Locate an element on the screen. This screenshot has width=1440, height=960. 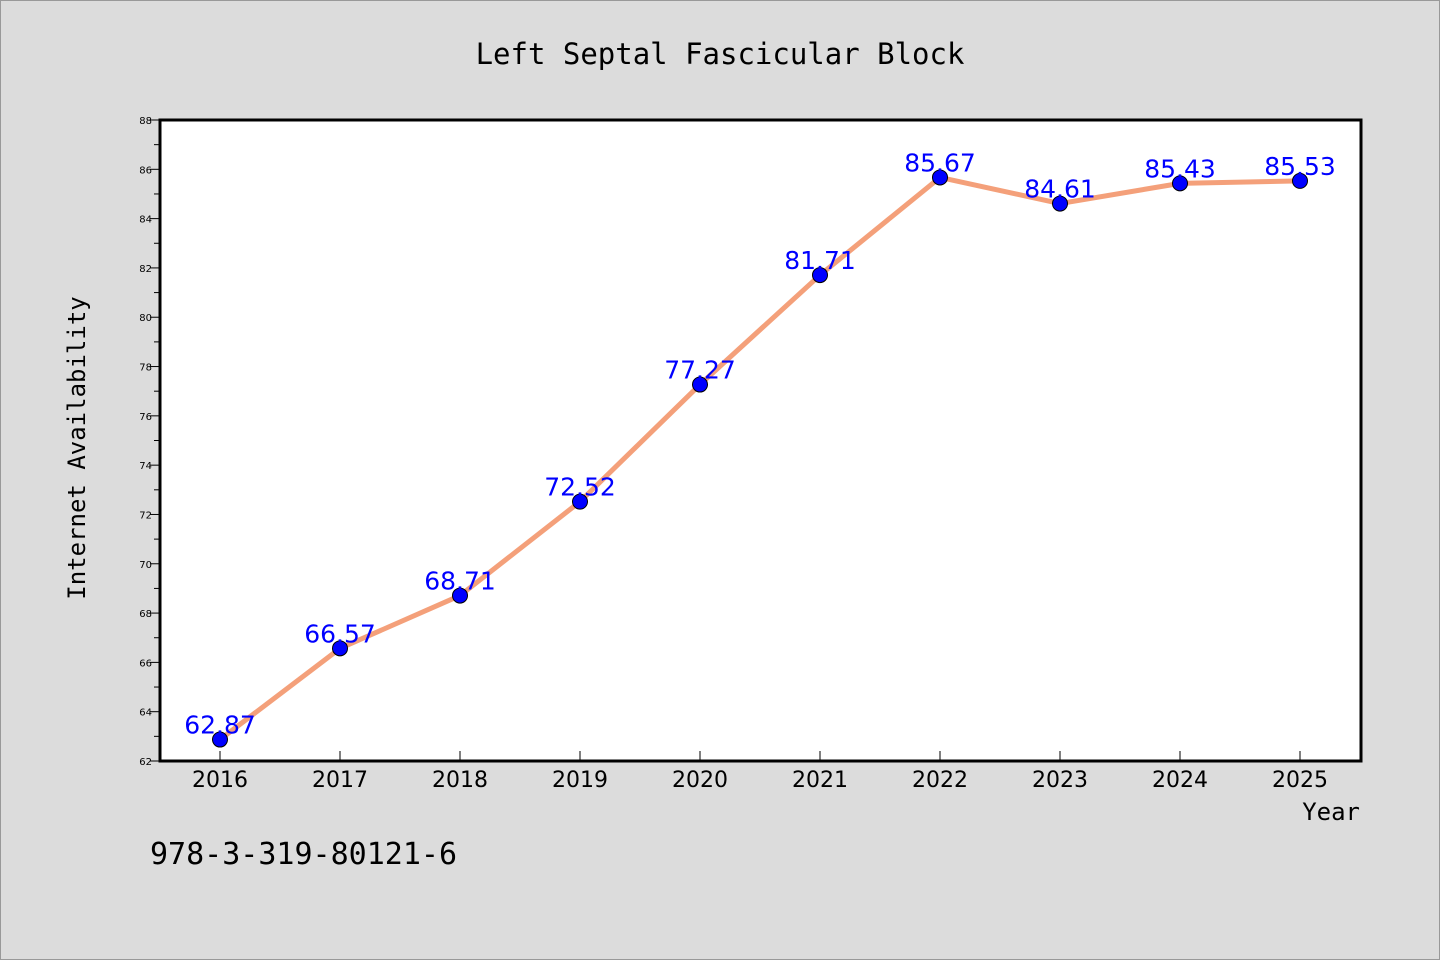
x-tick-label: 2021 is located at coordinates (820, 780).